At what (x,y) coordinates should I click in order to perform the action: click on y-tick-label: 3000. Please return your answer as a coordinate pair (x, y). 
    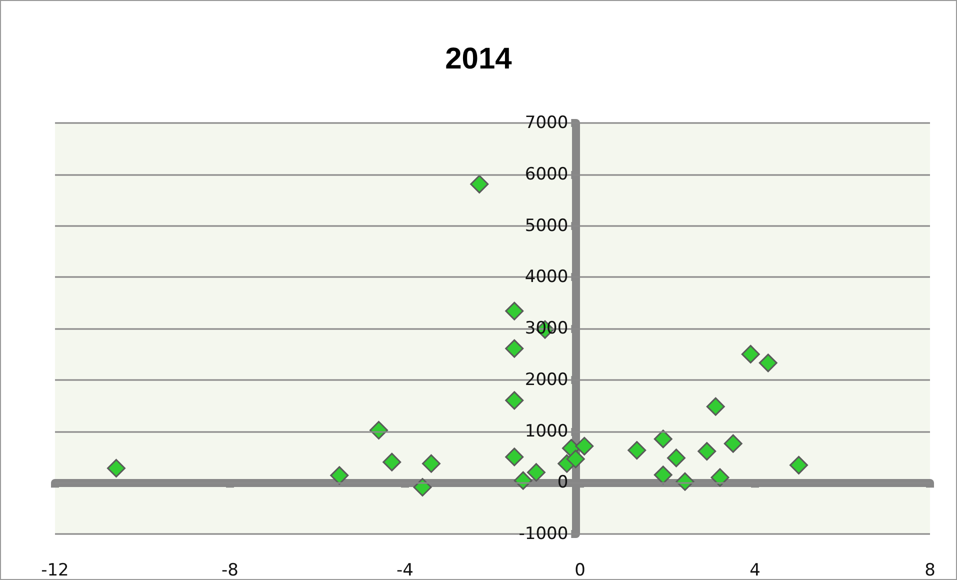
    Looking at the image, I should click on (546, 328).